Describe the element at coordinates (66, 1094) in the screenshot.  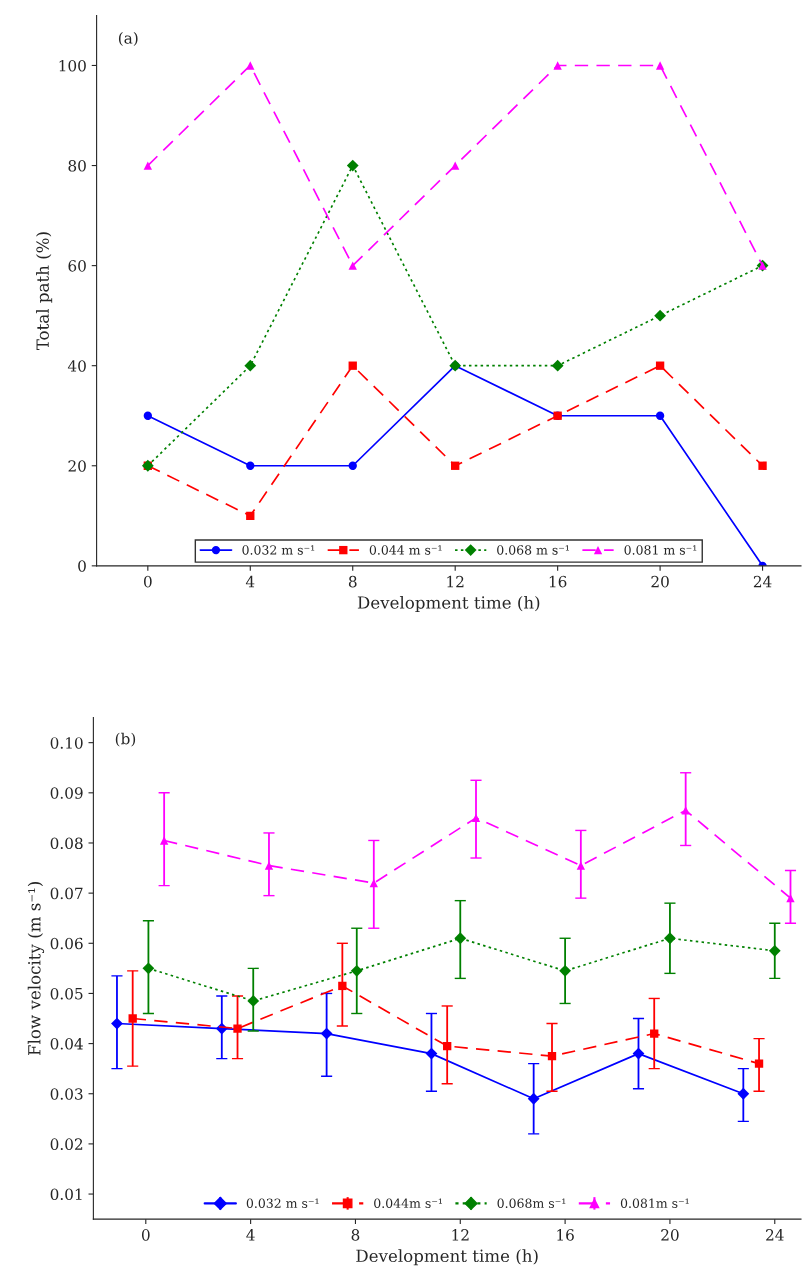
I see `y-tick-label: 0.03` at that location.